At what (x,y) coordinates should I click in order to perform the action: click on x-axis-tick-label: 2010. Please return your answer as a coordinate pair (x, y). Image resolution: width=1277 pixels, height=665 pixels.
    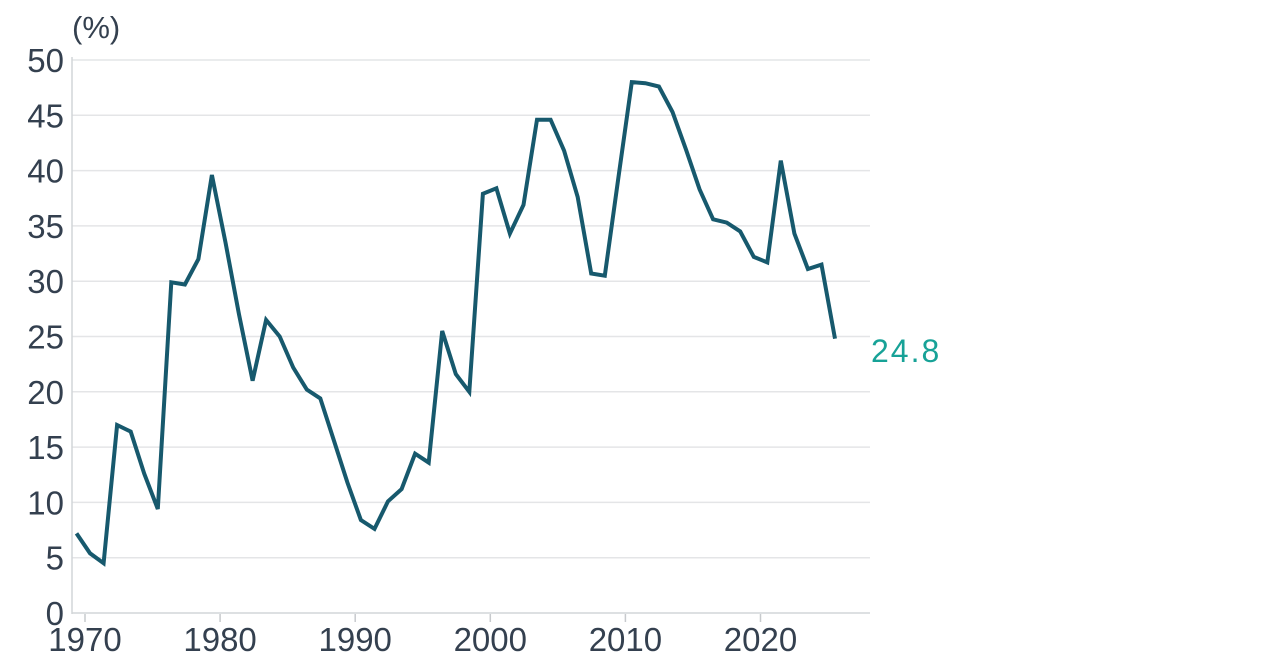
    Looking at the image, I should click on (625, 639).